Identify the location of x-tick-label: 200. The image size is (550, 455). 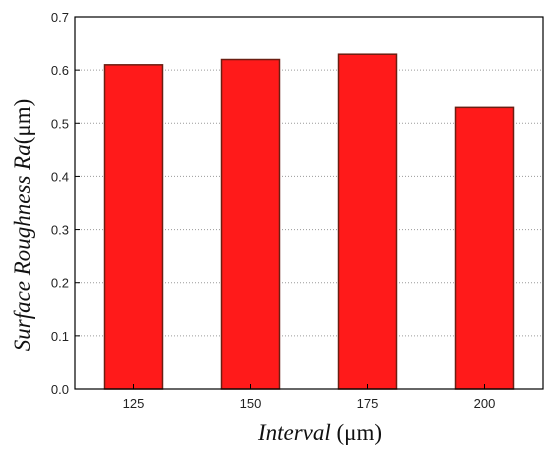
(485, 403).